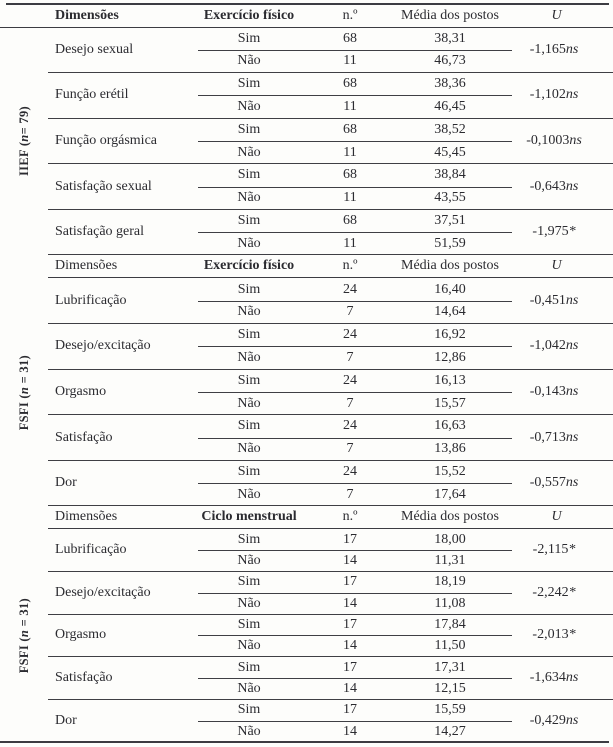  Describe the element at coordinates (355, 625) in the screenshot. I see `table-row-sim: Sim 17 17,84` at that location.